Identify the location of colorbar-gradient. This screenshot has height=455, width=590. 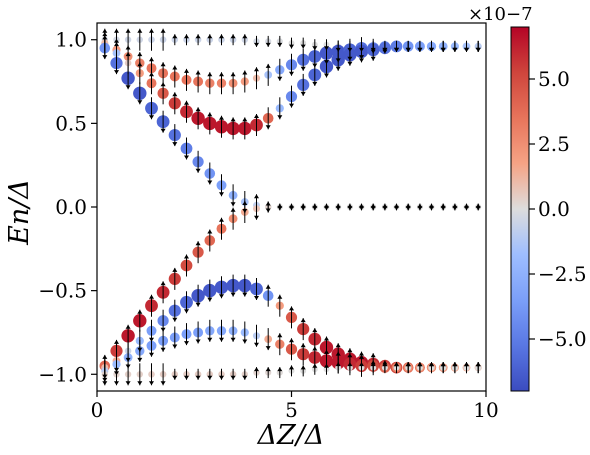
(520, 209).